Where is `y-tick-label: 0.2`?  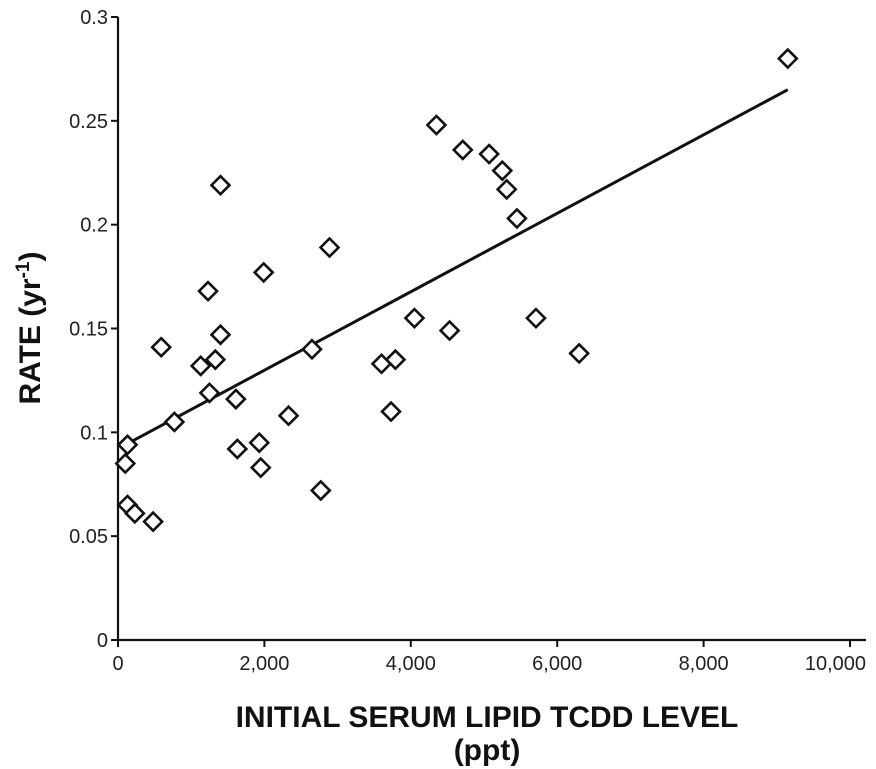
y-tick-label: 0.2 is located at coordinates (94, 226).